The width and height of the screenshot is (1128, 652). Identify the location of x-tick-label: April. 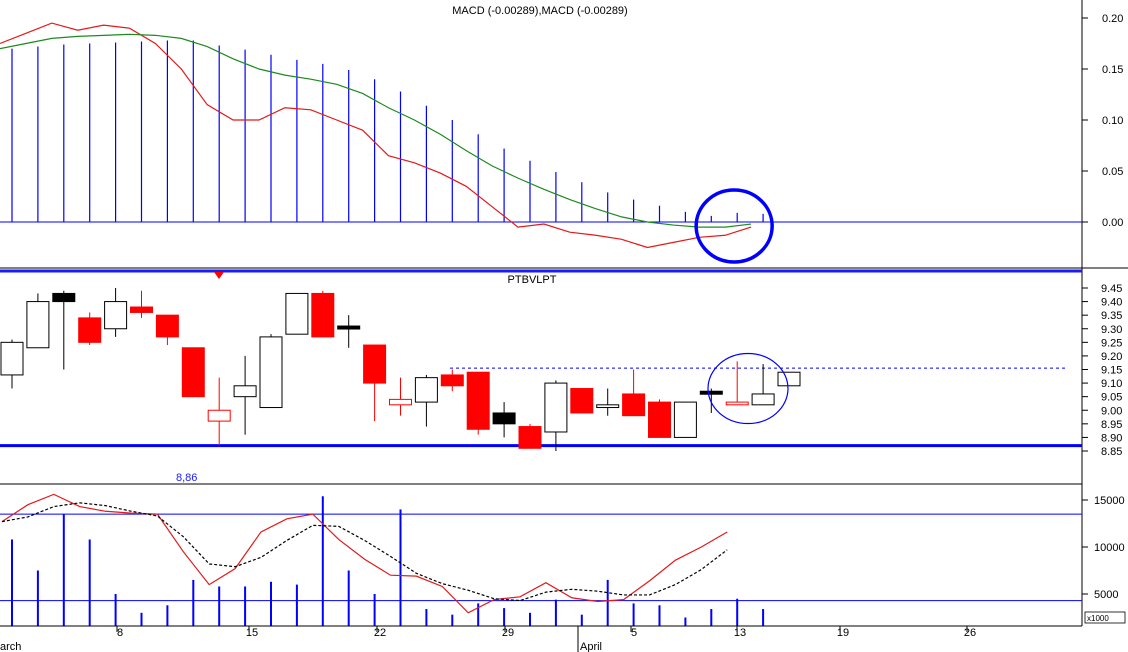
(591, 646).